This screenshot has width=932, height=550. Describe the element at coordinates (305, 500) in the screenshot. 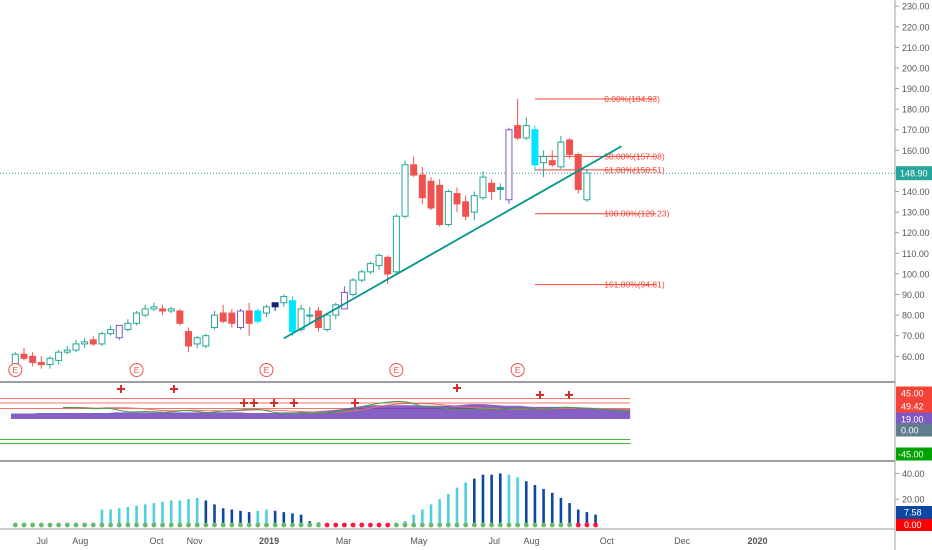

I see `histogram-pane` at that location.